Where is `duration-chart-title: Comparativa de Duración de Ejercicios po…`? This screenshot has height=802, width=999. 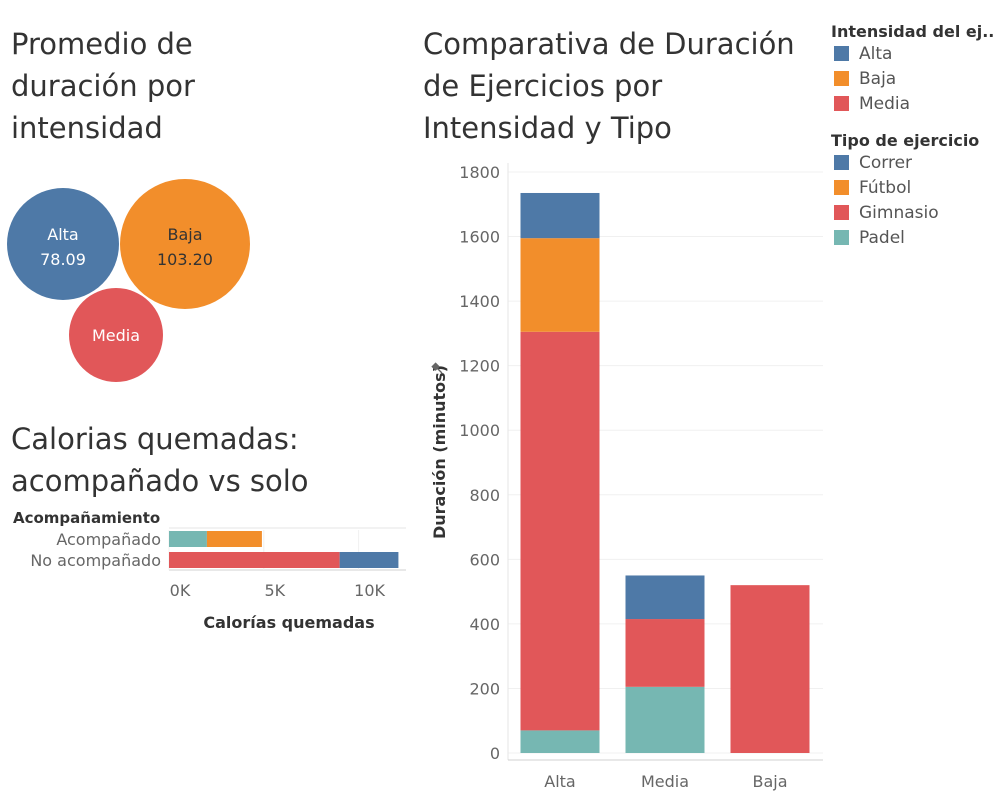
duration-chart-title: Comparativa de Duración de Ejercicios po… is located at coordinates (609, 86).